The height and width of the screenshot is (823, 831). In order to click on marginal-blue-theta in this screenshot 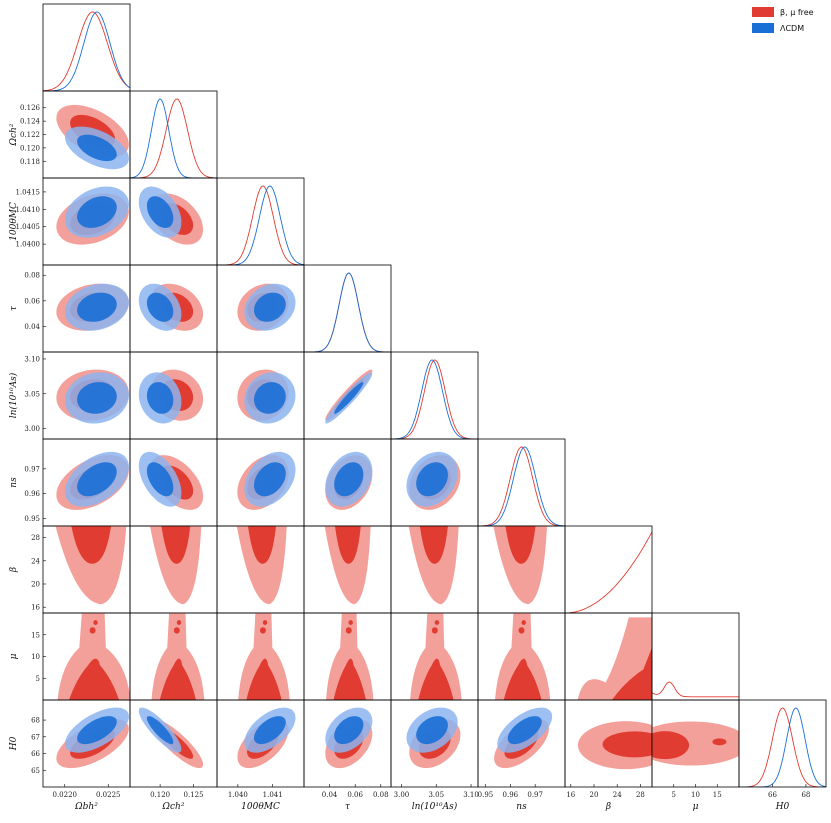, I will do `click(260, 225)`.